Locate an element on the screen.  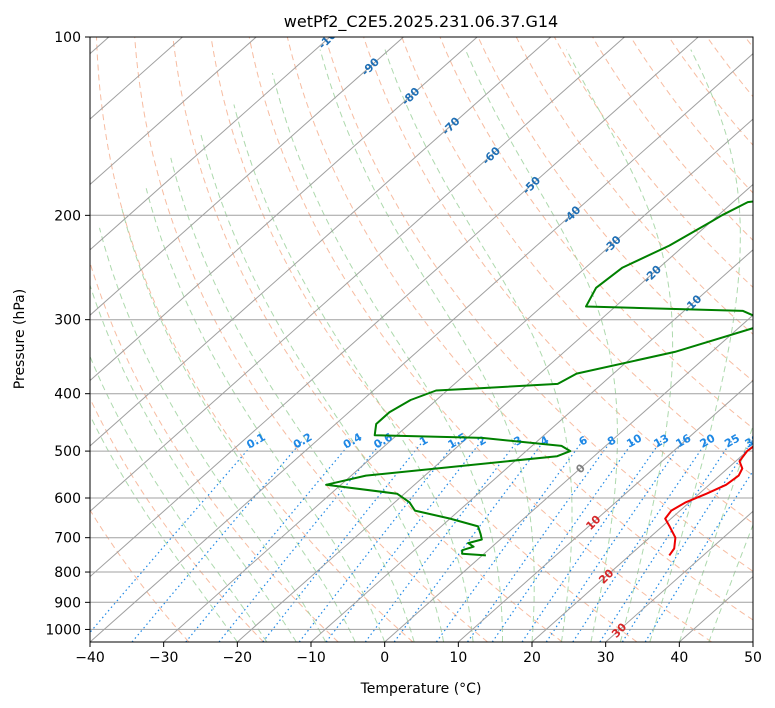
y-tick-label: 700 is located at coordinates (67, 539).